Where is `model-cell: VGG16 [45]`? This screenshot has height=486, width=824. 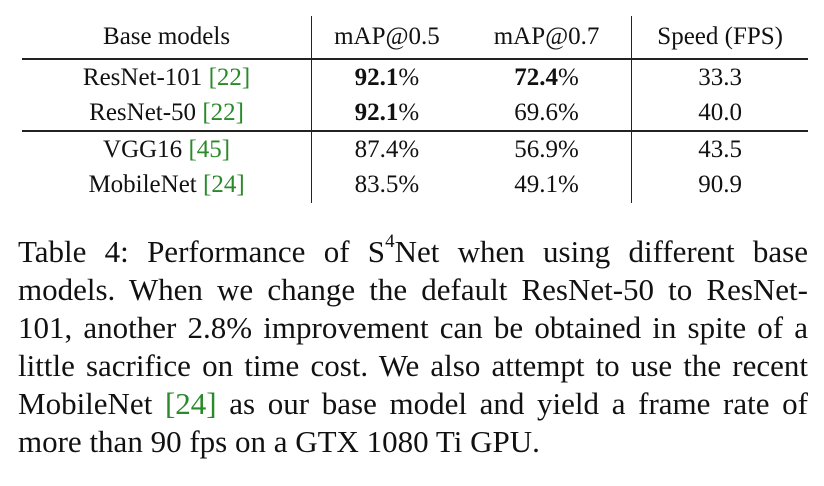
model-cell: VGG16 [45] is located at coordinates (167, 148).